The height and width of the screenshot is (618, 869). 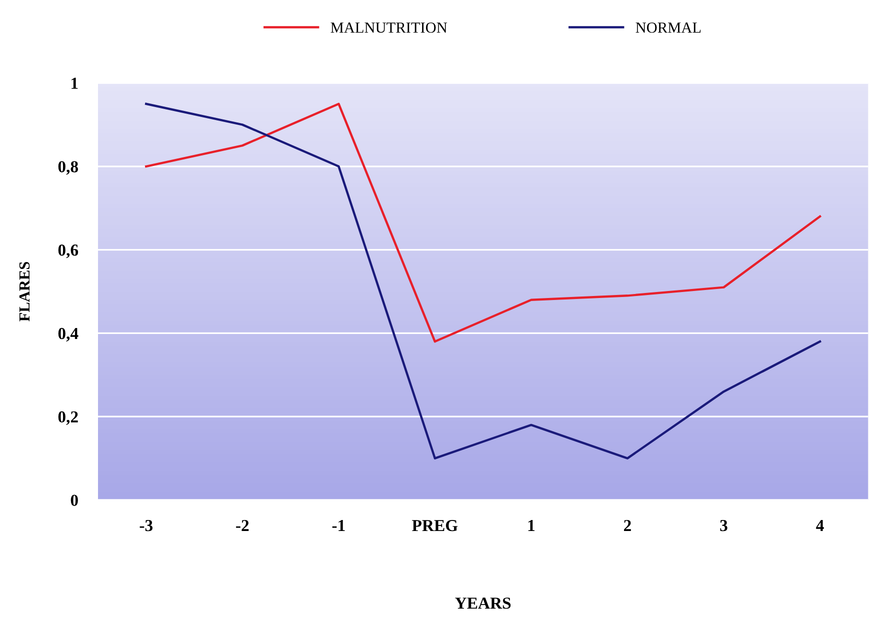 What do you see at coordinates (435, 526) in the screenshot?
I see `x-tick-label: PREG` at bounding box center [435, 526].